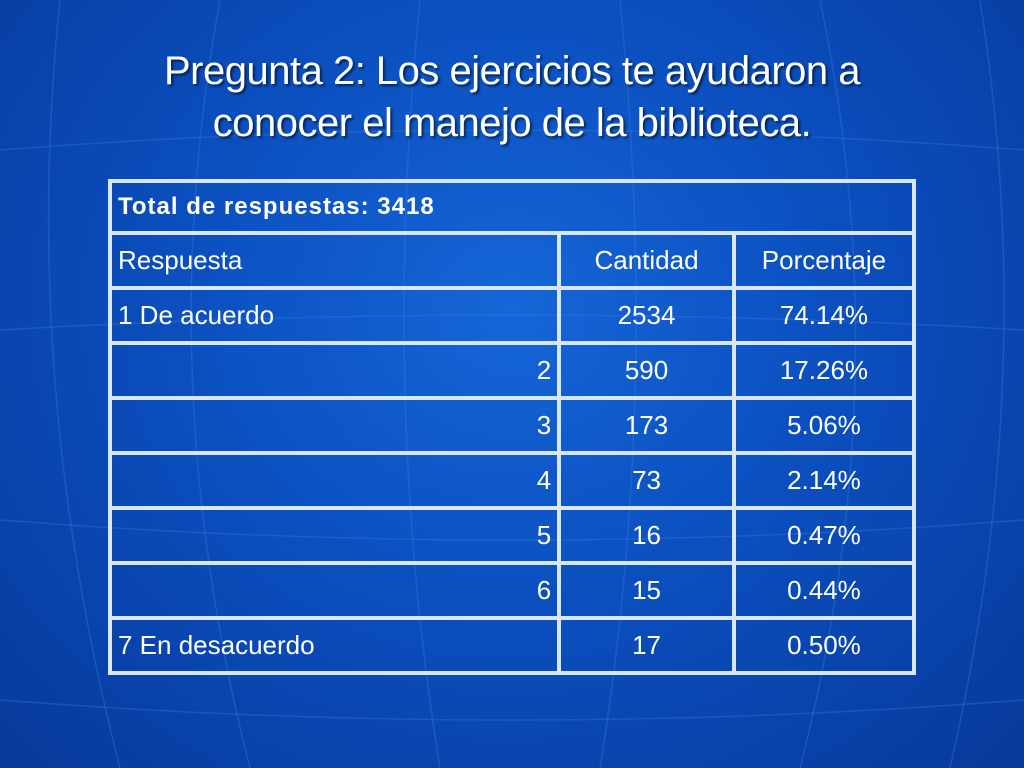  What do you see at coordinates (512, 123) in the screenshot?
I see `title-line-2: conocer el manejo de la biblioteca.` at bounding box center [512, 123].